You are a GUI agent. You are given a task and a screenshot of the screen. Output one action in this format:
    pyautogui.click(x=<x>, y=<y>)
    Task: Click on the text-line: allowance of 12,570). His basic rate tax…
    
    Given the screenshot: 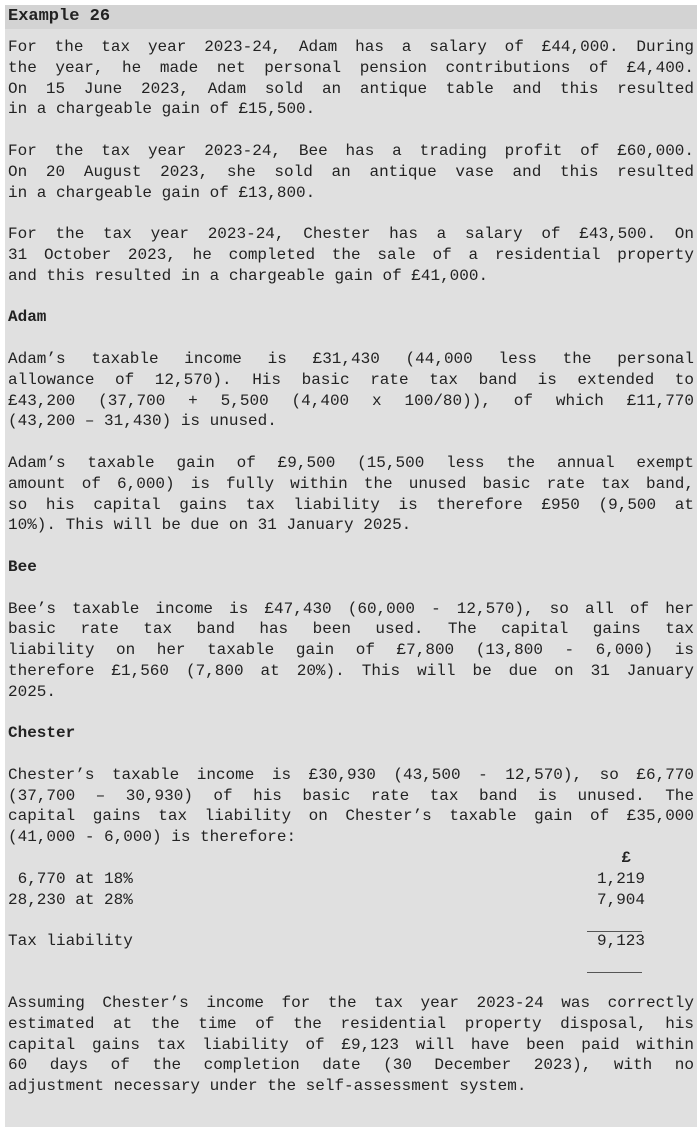 What is the action you would take?
    pyautogui.click(x=351, y=379)
    